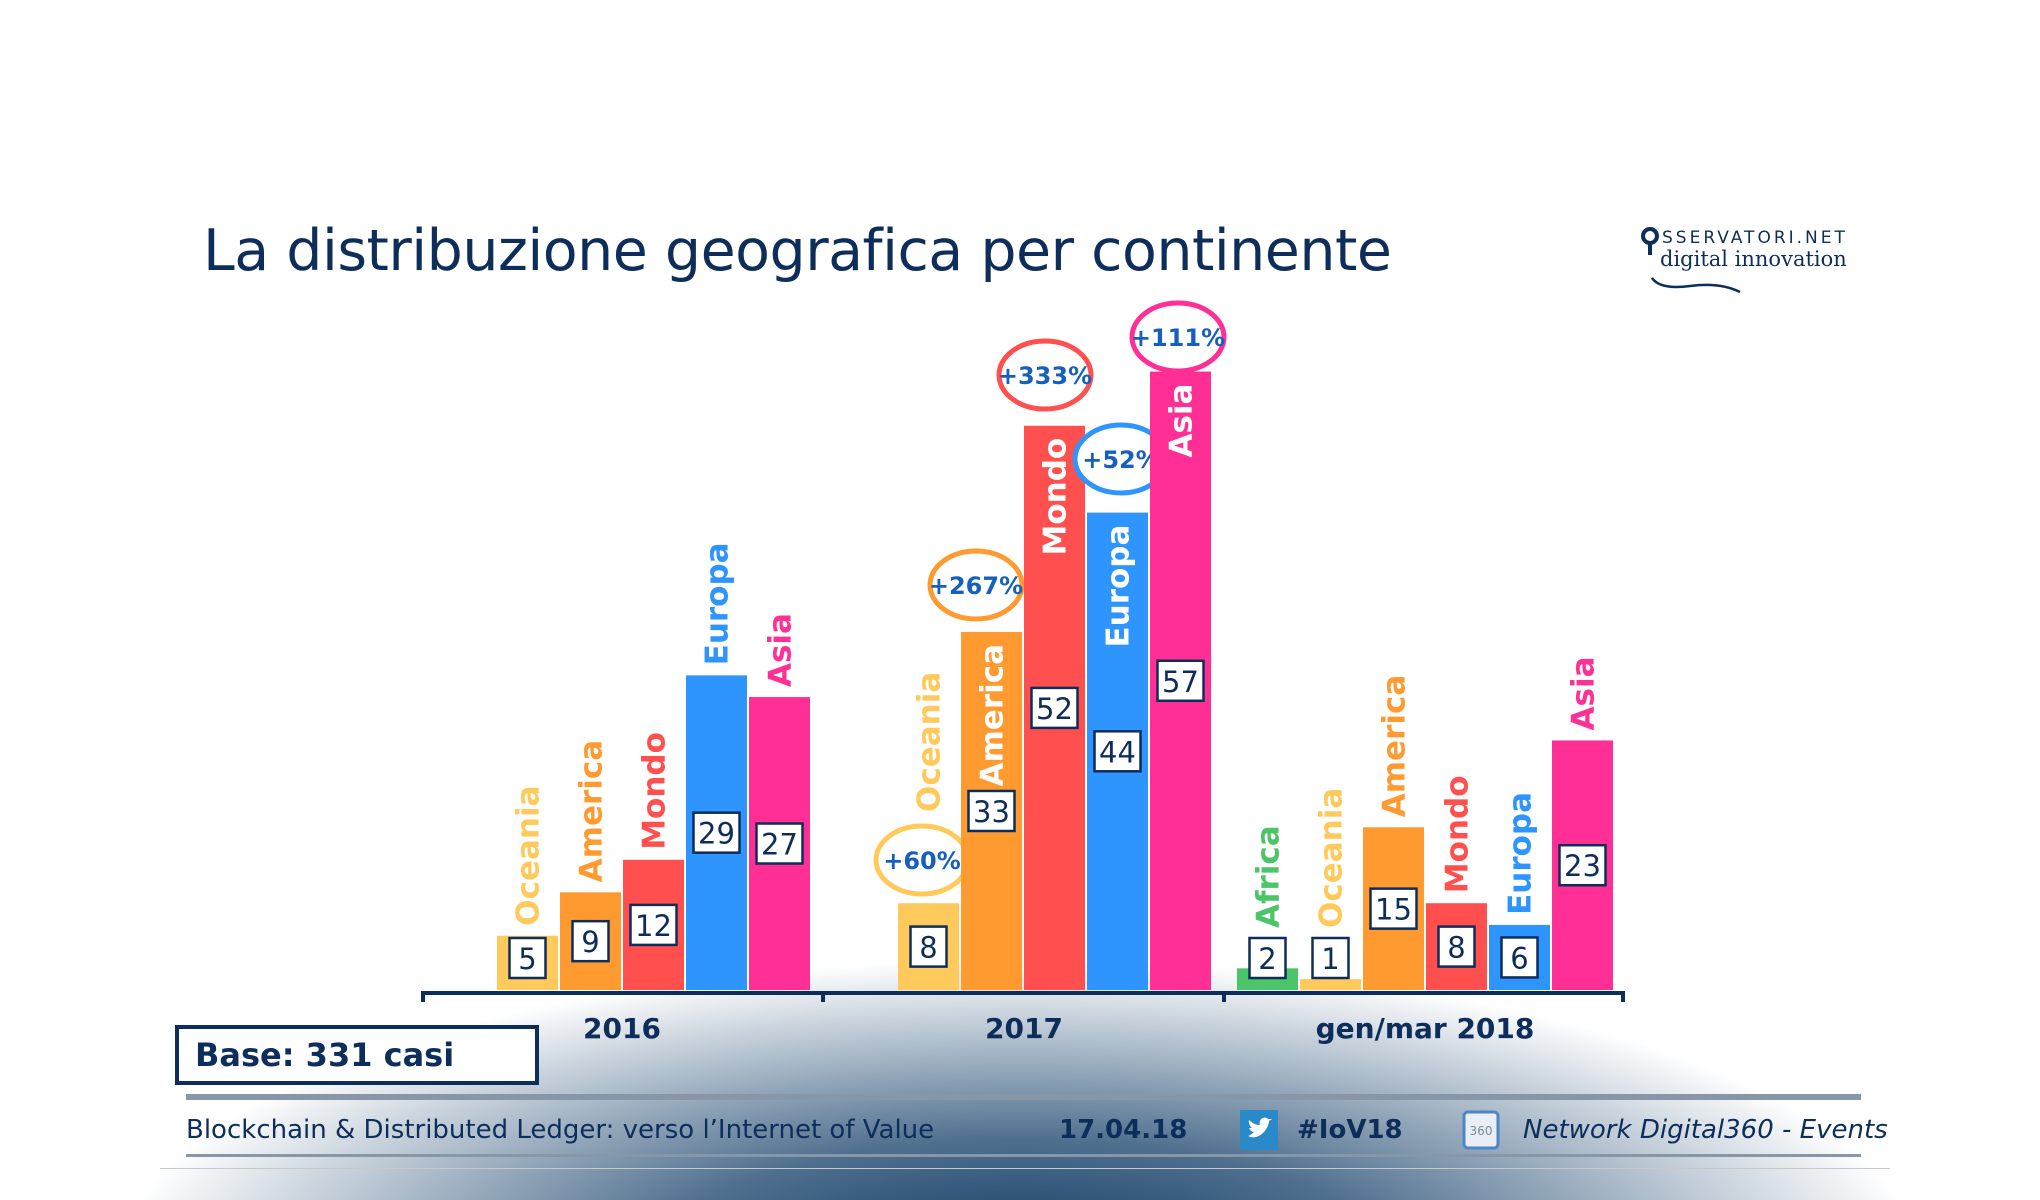 The width and height of the screenshot is (2040, 1200). I want to click on logo-line2: digital innovation, so click(1753, 259).